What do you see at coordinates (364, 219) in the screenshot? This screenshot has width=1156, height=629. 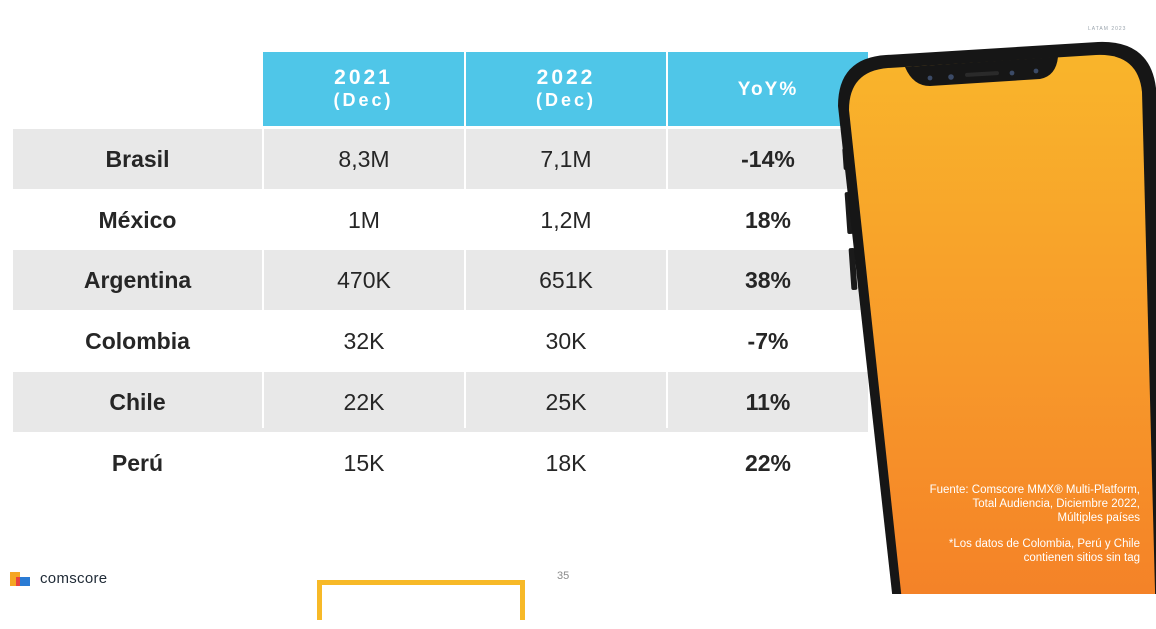 I see `value-2021-cell: 1M` at bounding box center [364, 219].